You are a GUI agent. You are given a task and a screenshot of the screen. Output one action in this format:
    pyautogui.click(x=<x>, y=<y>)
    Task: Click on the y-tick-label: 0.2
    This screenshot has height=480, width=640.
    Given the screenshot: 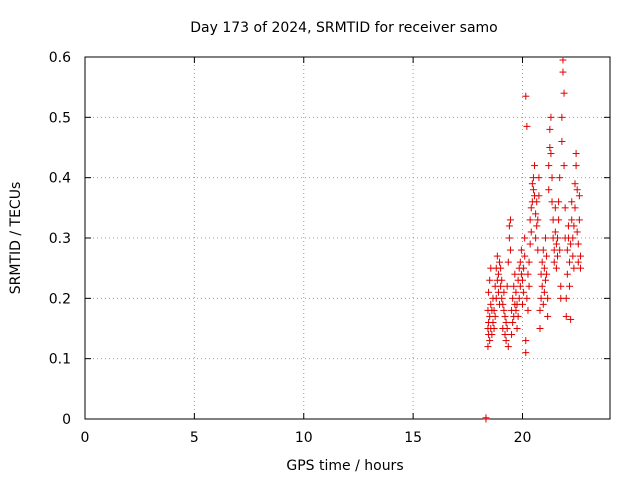 What is the action you would take?
    pyautogui.click(x=60, y=299)
    